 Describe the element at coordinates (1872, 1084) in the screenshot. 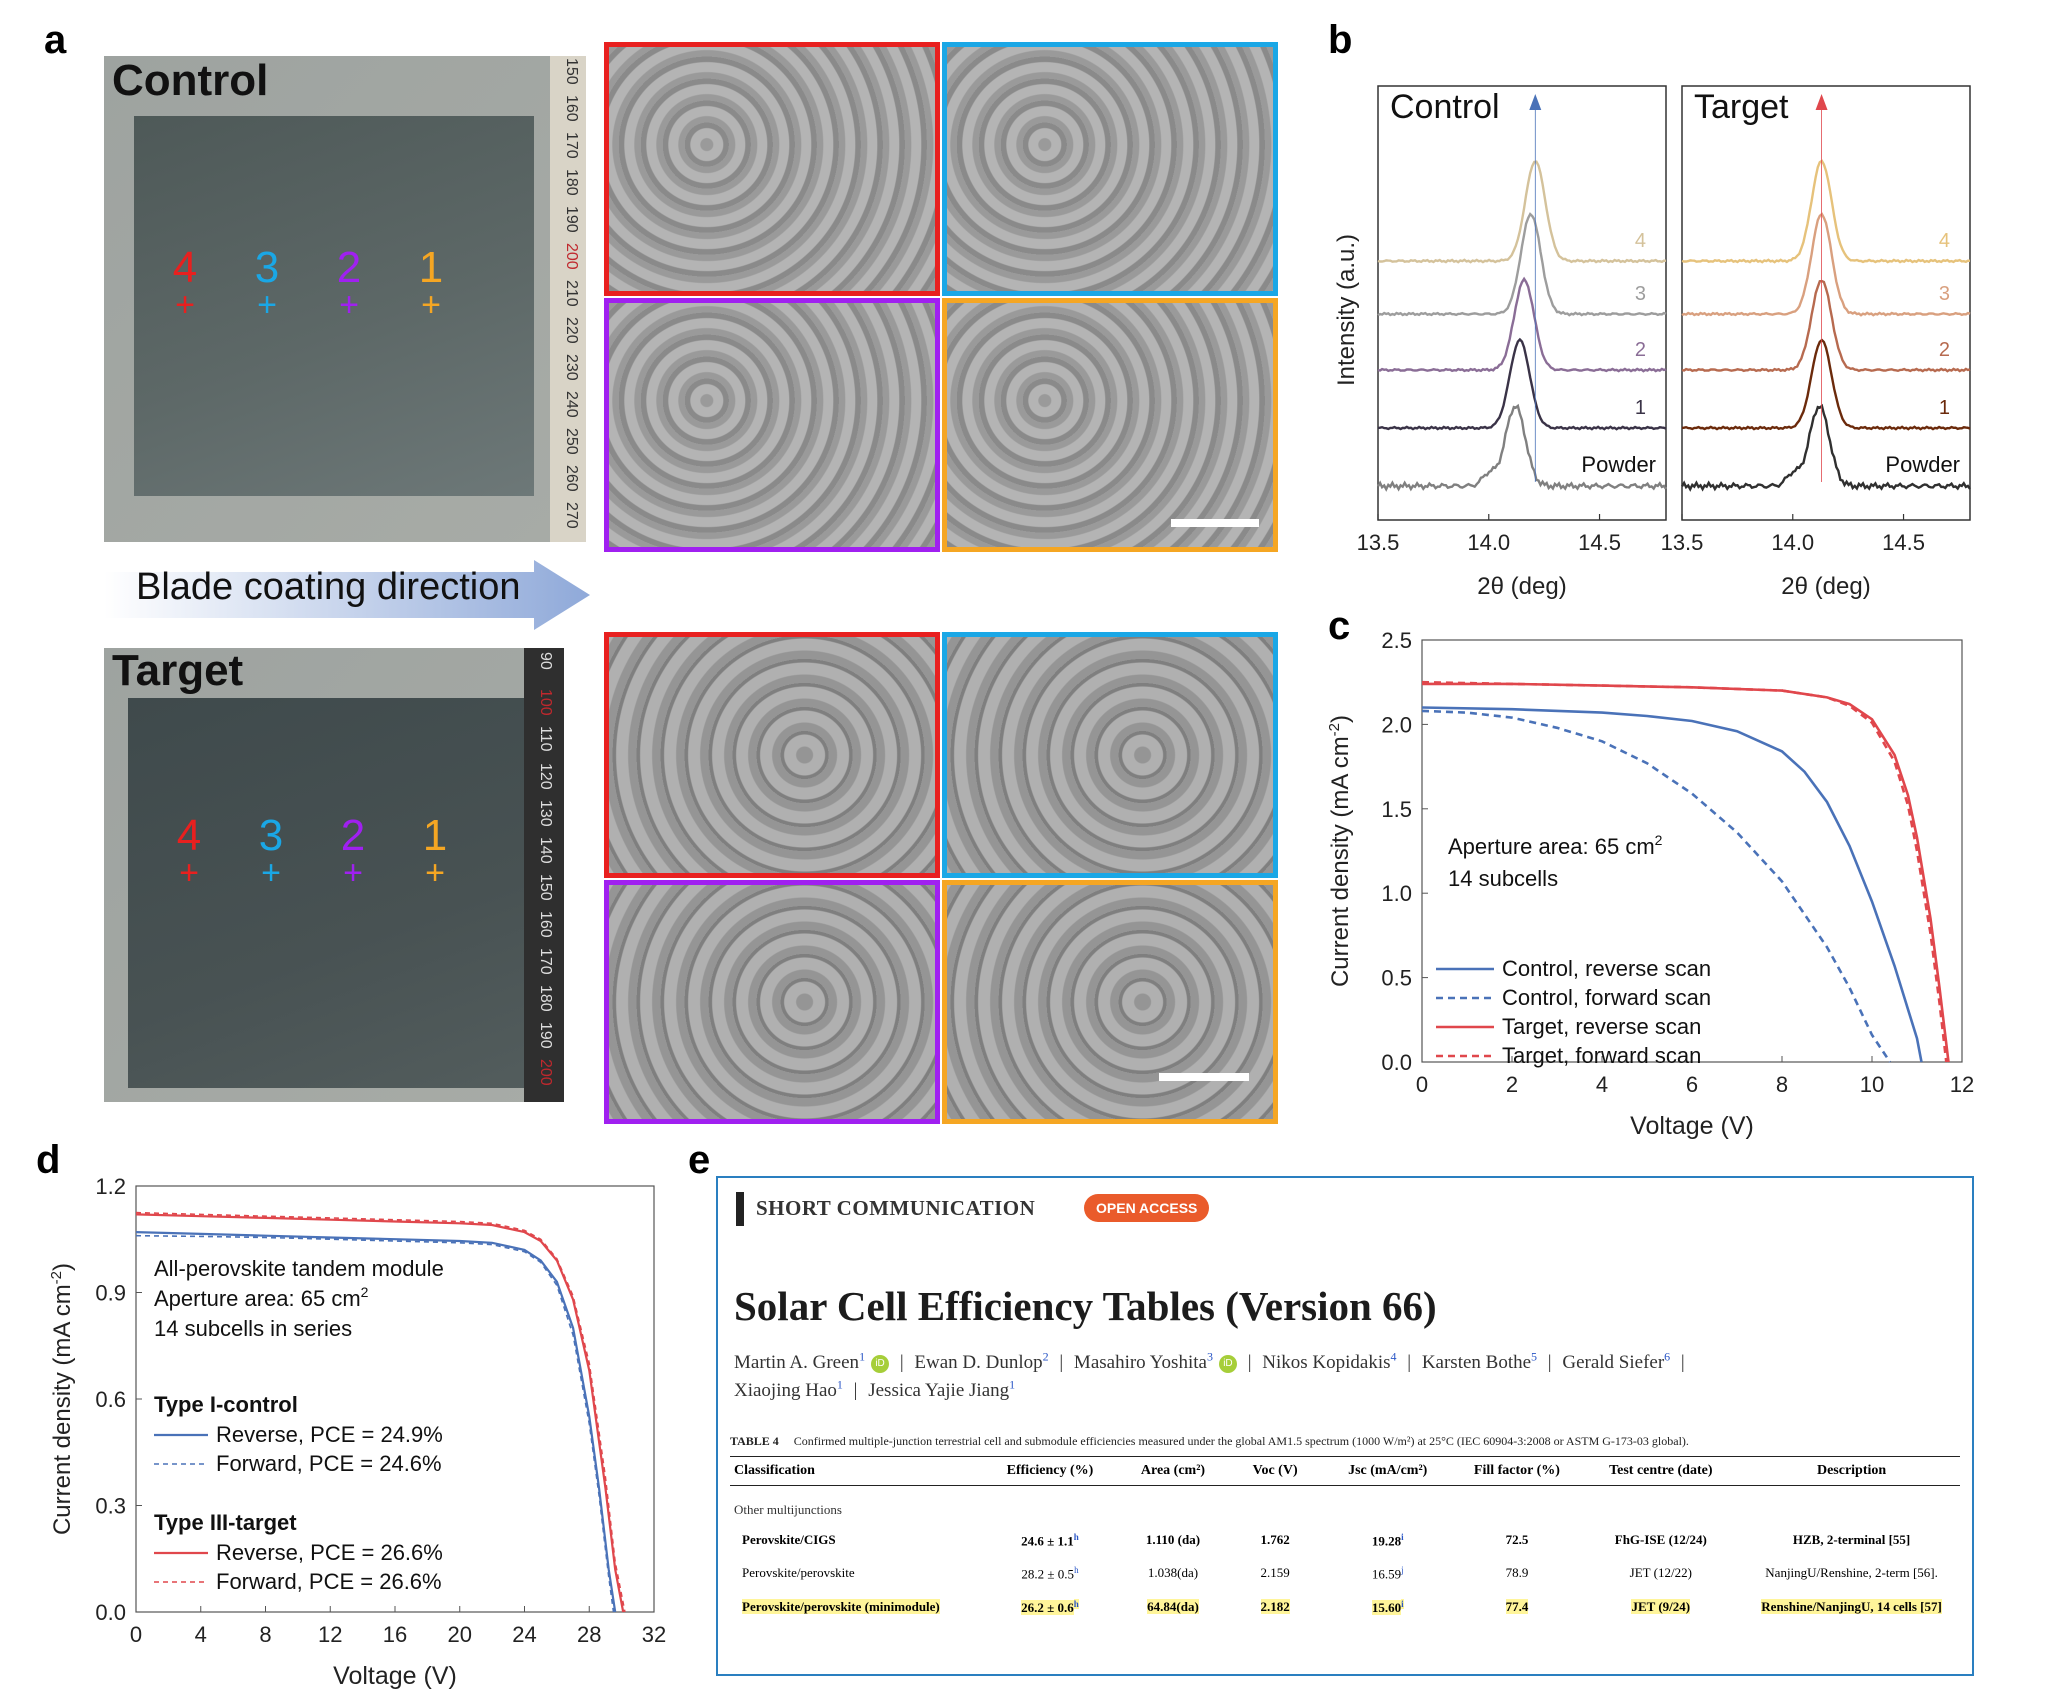

I see `x-tick-label: 10` at that location.